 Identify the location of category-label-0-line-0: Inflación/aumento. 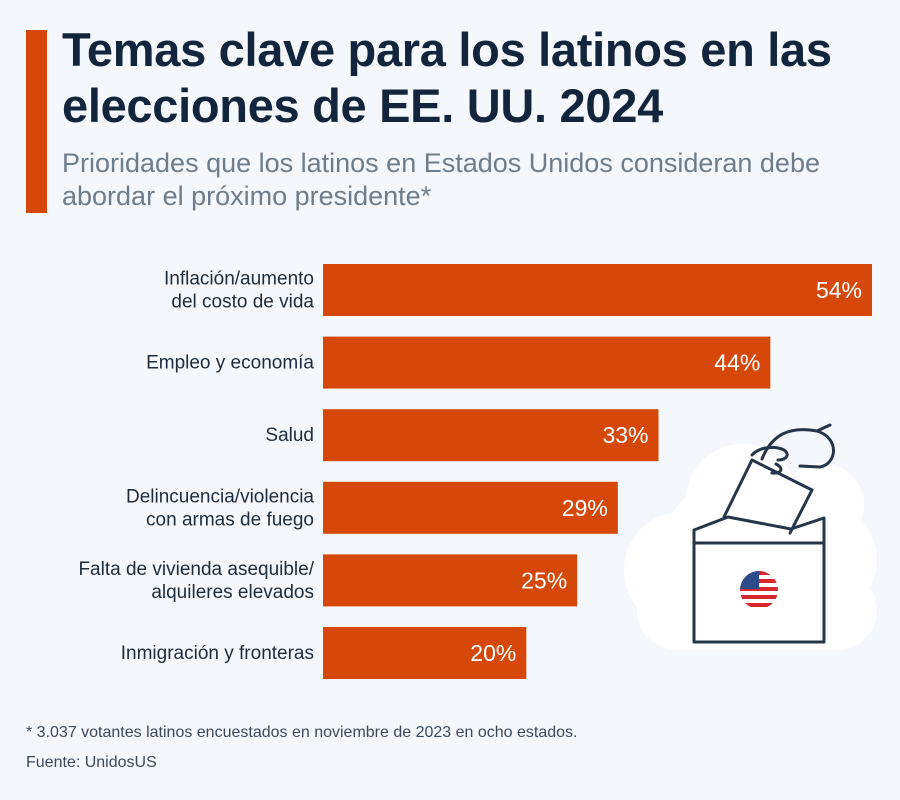
(239, 279).